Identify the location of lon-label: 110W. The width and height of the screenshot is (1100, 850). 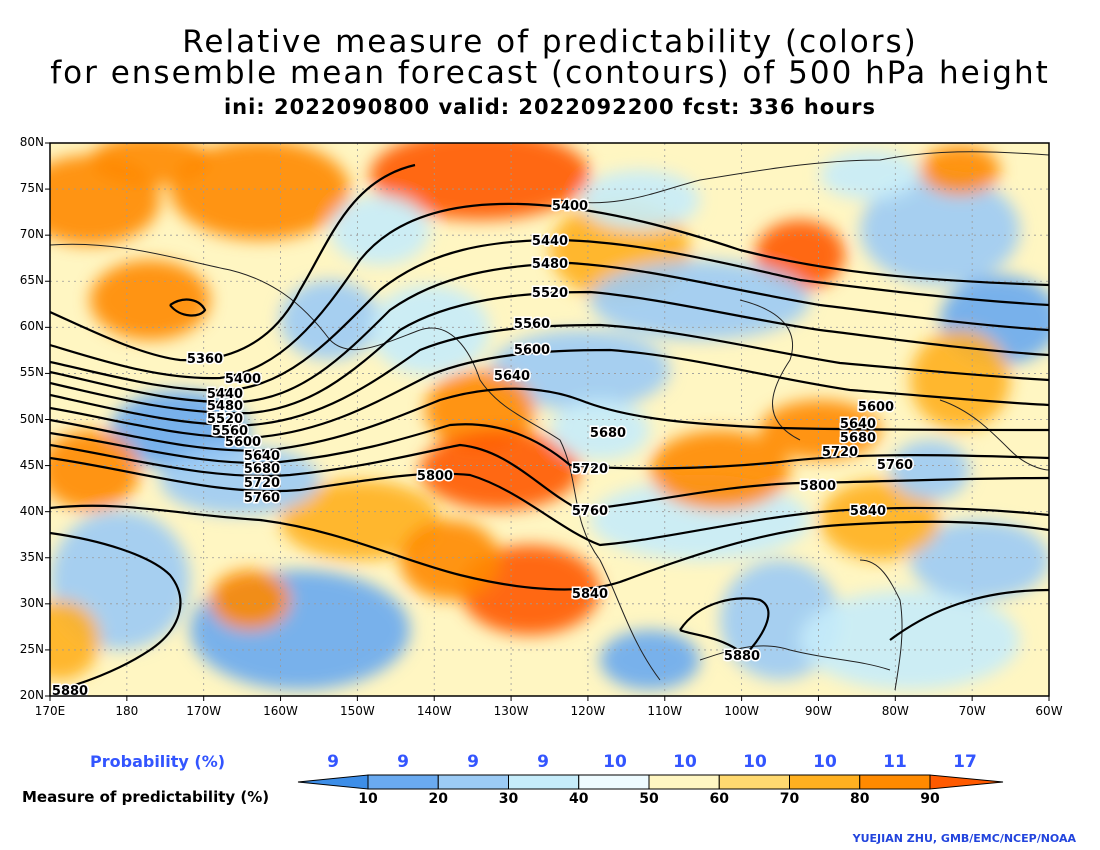
(665, 711).